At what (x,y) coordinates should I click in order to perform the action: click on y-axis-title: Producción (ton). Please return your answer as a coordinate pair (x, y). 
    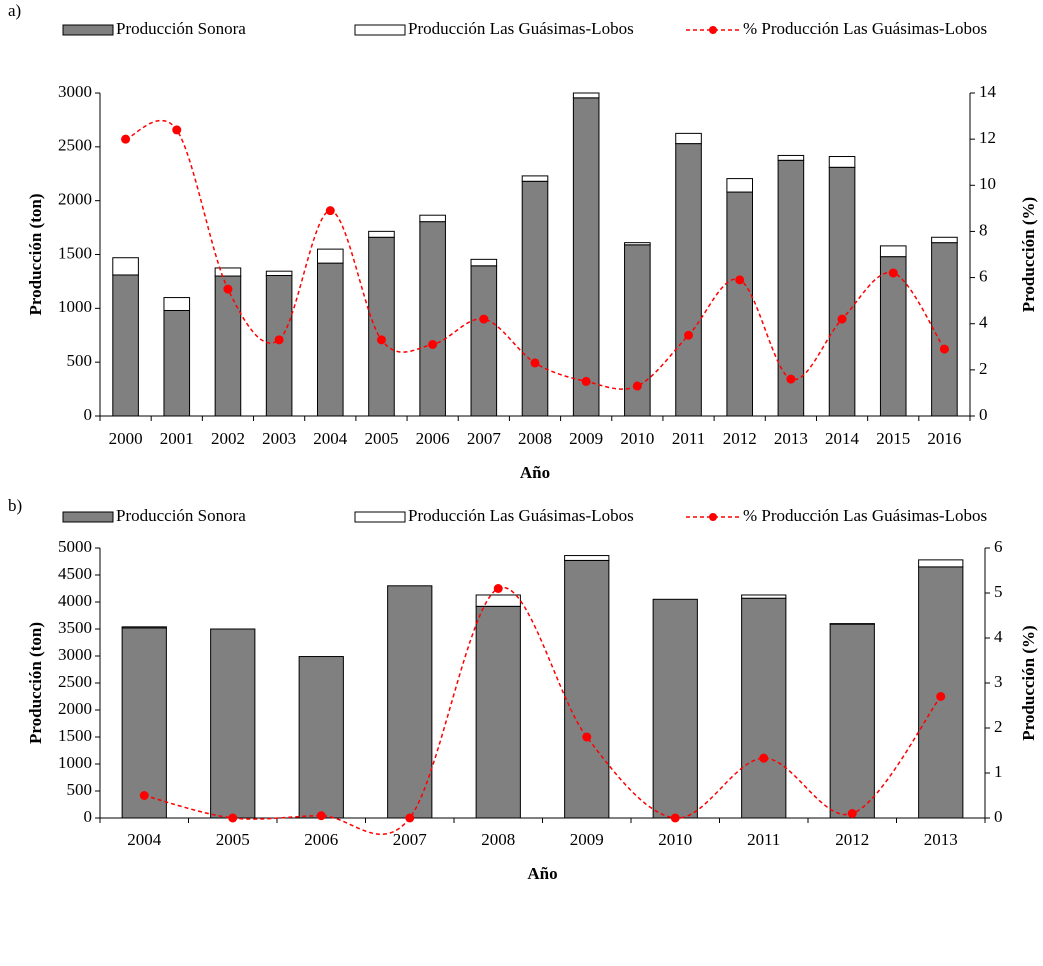
    Looking at the image, I should click on (35, 683).